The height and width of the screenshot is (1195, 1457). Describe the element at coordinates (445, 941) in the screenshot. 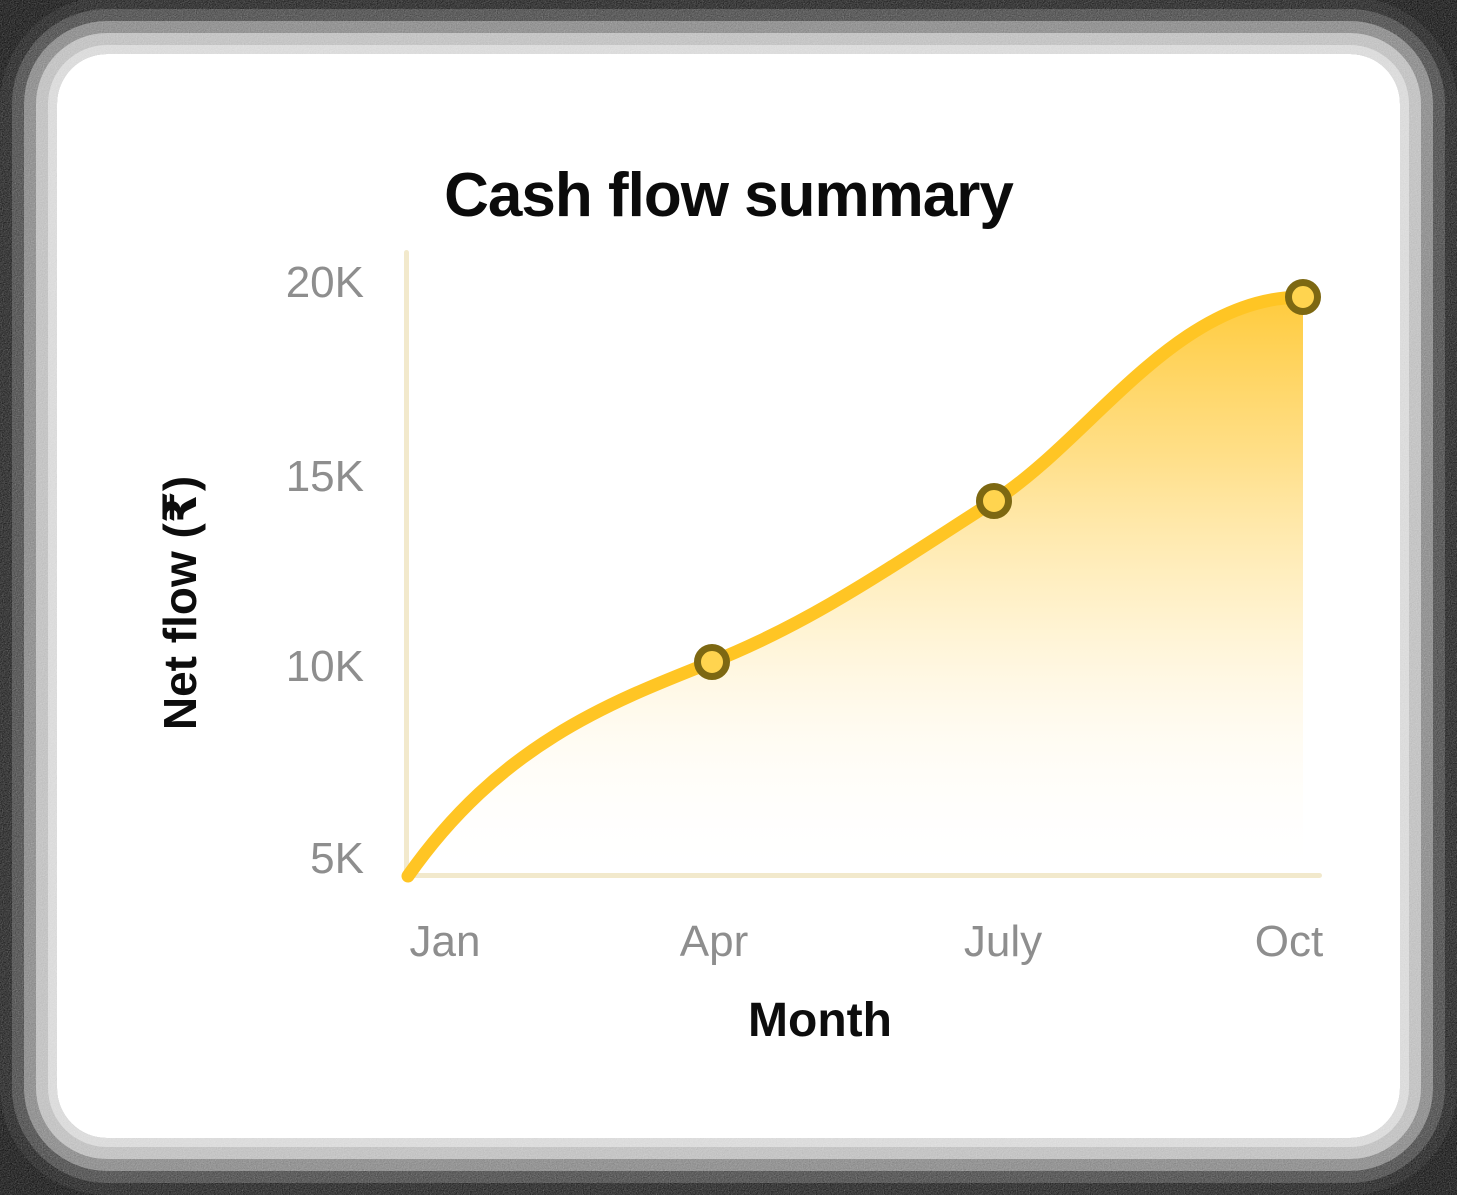

I see `x-tick-jan: Jan` at that location.